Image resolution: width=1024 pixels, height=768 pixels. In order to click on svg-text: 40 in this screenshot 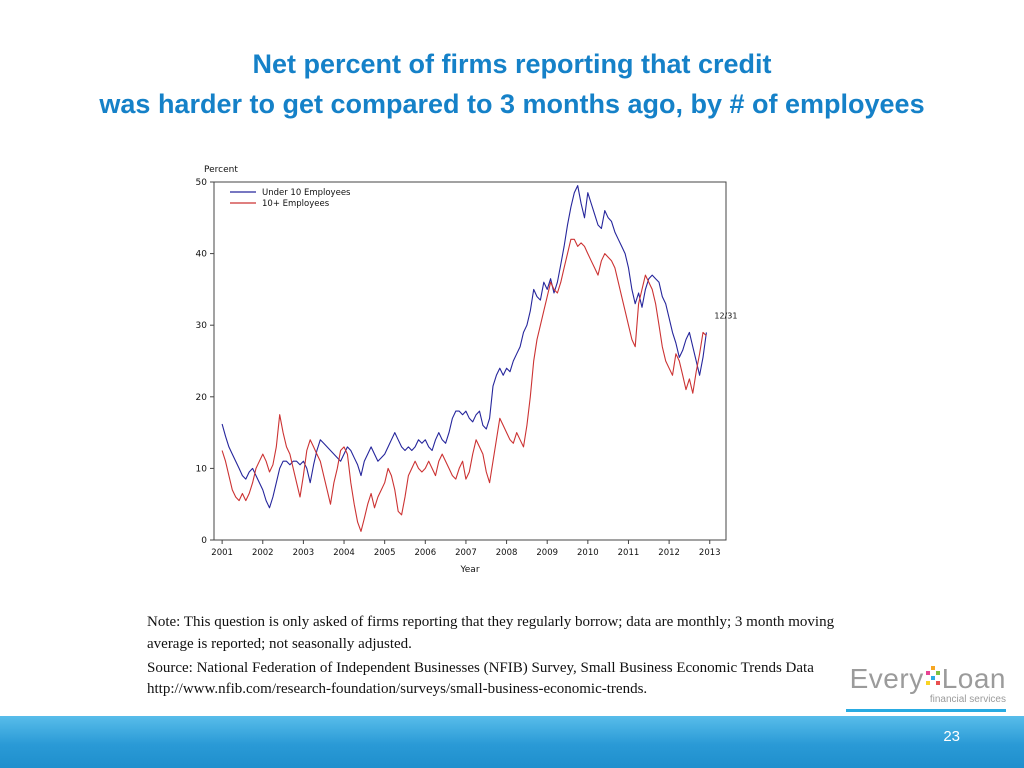, I will do `click(202, 255)`.